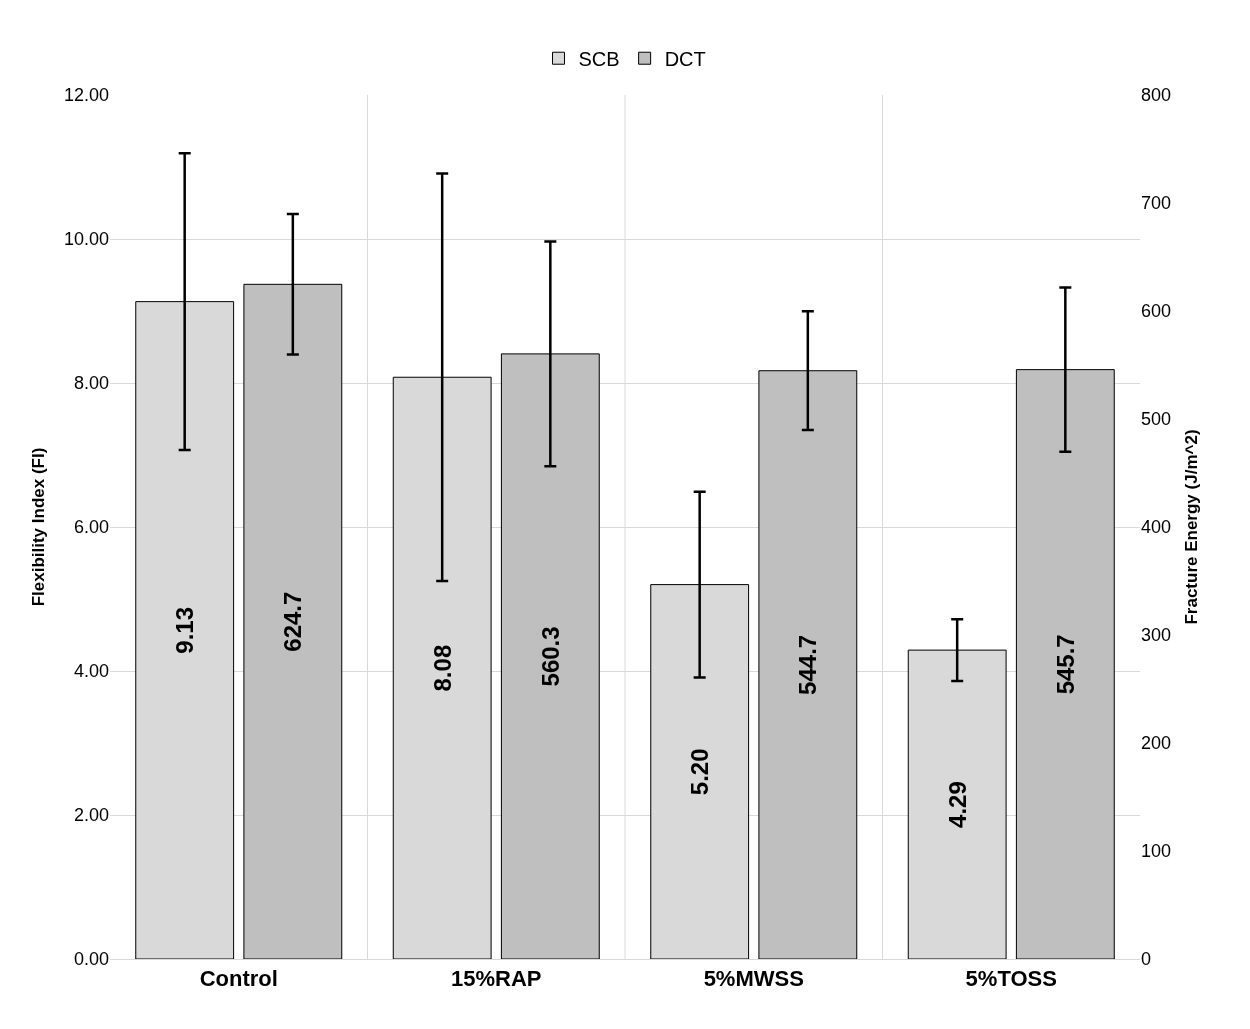  Describe the element at coordinates (753, 979) in the screenshot. I see `x-tick-label: 5%MWSS` at that location.